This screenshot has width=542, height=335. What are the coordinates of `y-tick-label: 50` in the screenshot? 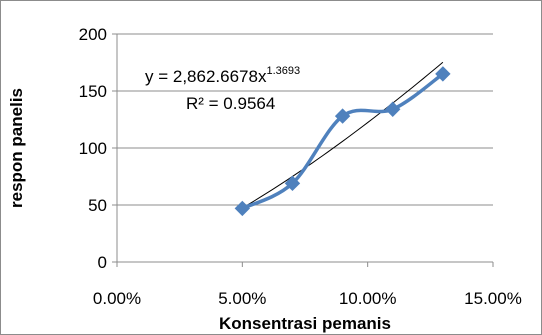 It's located at (97, 205).